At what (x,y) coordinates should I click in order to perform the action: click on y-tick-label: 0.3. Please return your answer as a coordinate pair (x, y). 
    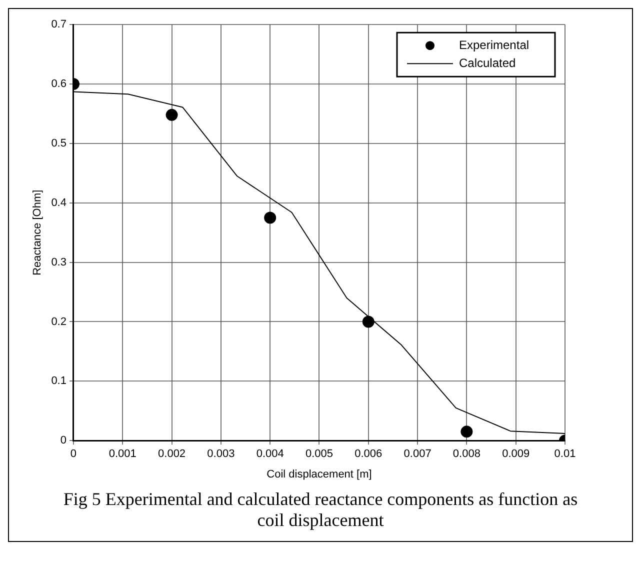
    Looking at the image, I should click on (58, 262).